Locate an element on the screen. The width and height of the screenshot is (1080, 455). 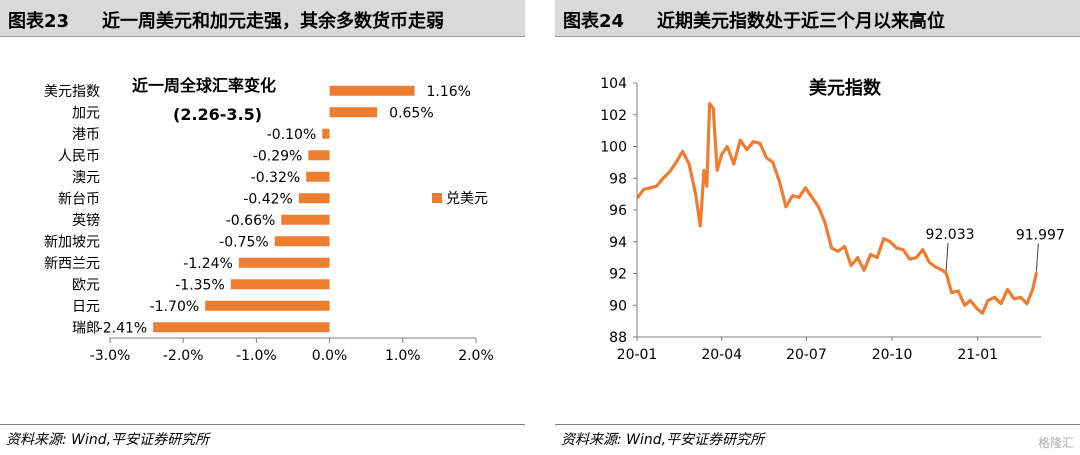
data-label: 1.16% is located at coordinates (449, 92).